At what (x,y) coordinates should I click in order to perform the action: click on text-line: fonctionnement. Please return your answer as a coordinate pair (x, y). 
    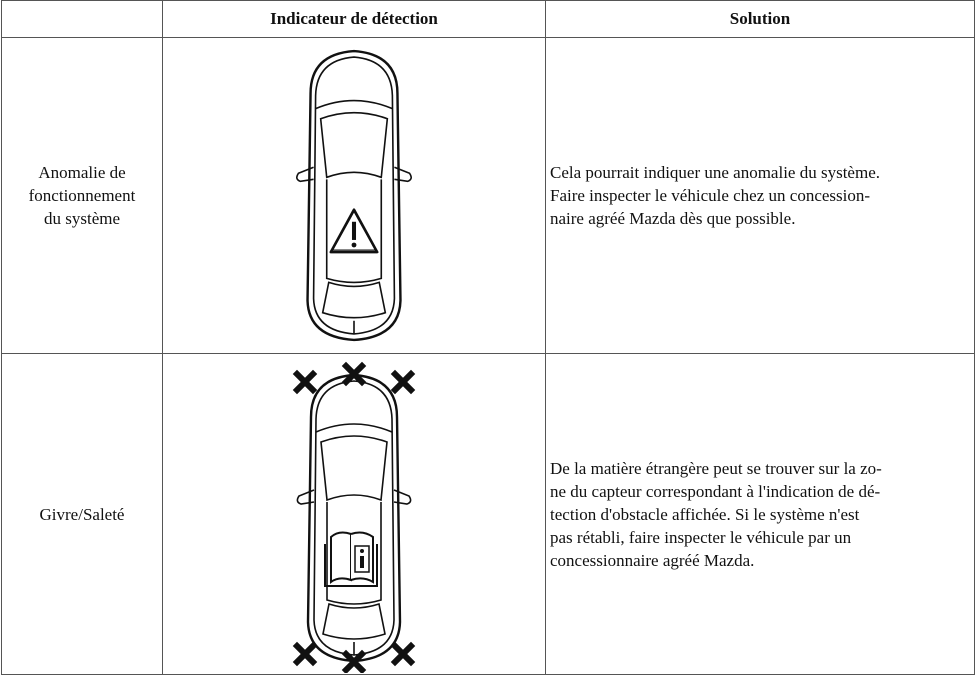
    Looking at the image, I should click on (82, 195).